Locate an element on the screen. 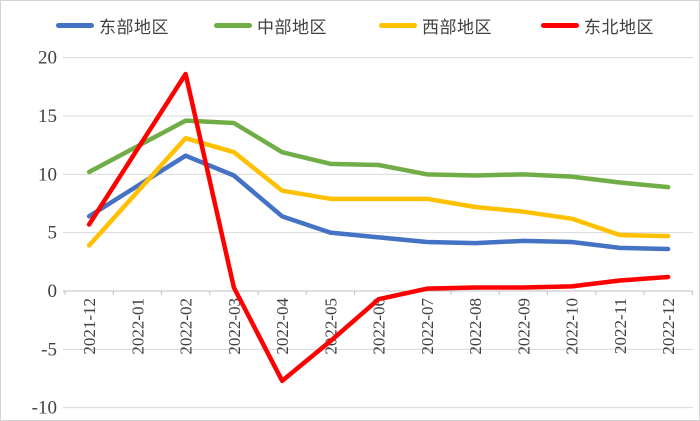 This screenshot has width=700, height=421. x-axis-label-2022-10: 2022-10 is located at coordinates (572, 326).